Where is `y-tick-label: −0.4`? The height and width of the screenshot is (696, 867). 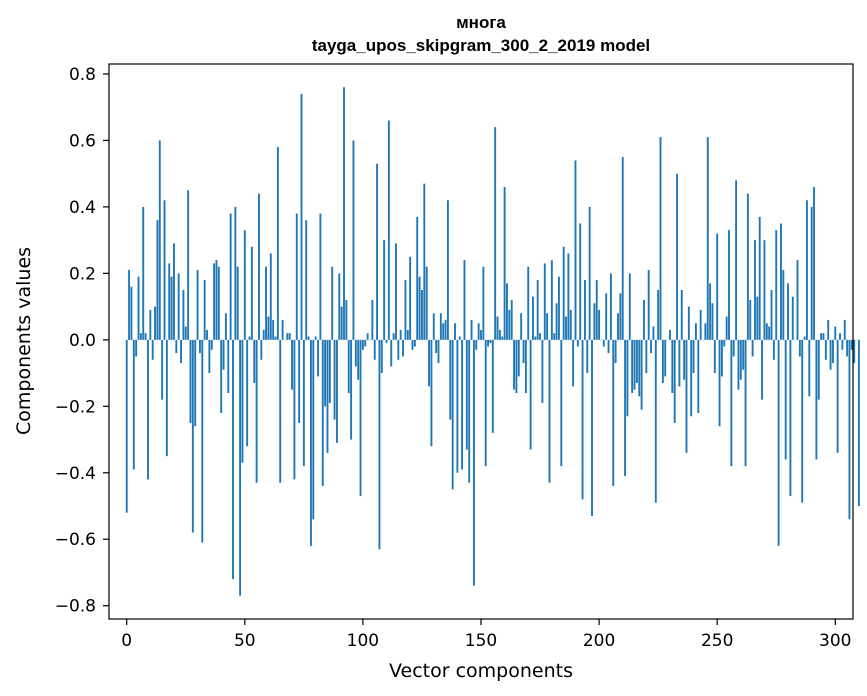 y-tick-label: −0.4 is located at coordinates (75, 474).